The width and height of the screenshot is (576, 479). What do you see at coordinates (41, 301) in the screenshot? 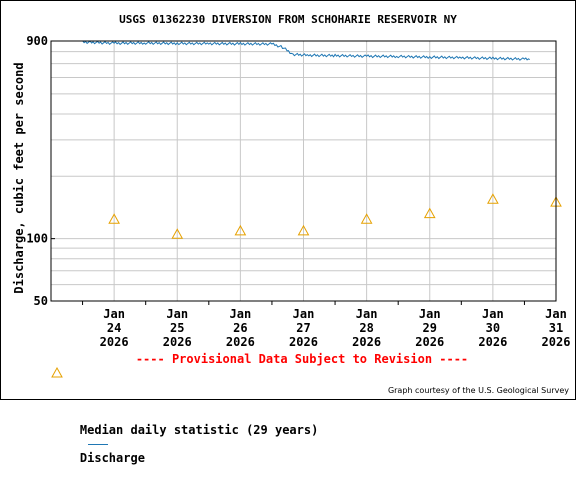
I see `y-tick-label: 50` at bounding box center [41, 301].